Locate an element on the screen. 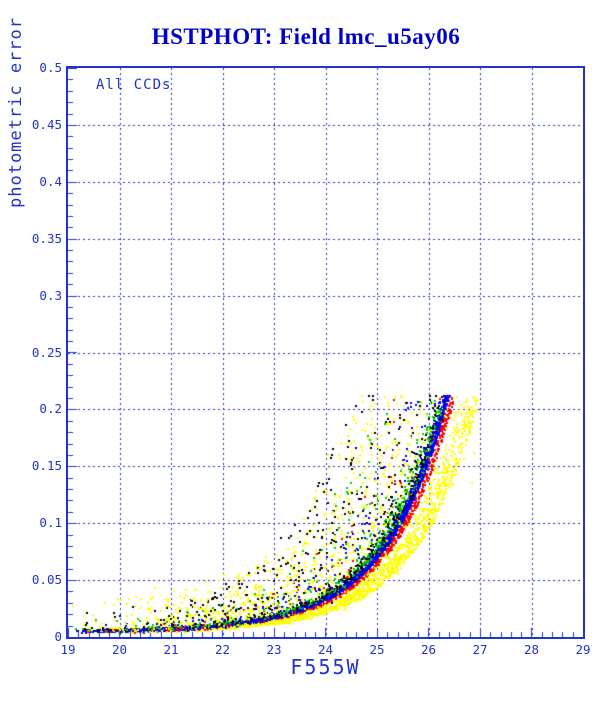  page-title: HSTPHOT: Field lmc_u5ay06 is located at coordinates (306, 36).